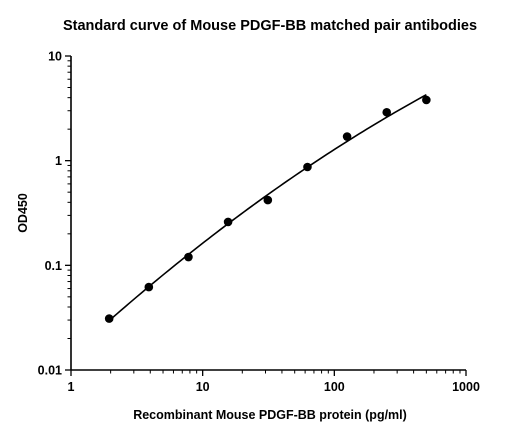 This screenshot has width=519, height=437. What do you see at coordinates (50, 371) in the screenshot?
I see `y-tick-label: 0.01` at bounding box center [50, 371].